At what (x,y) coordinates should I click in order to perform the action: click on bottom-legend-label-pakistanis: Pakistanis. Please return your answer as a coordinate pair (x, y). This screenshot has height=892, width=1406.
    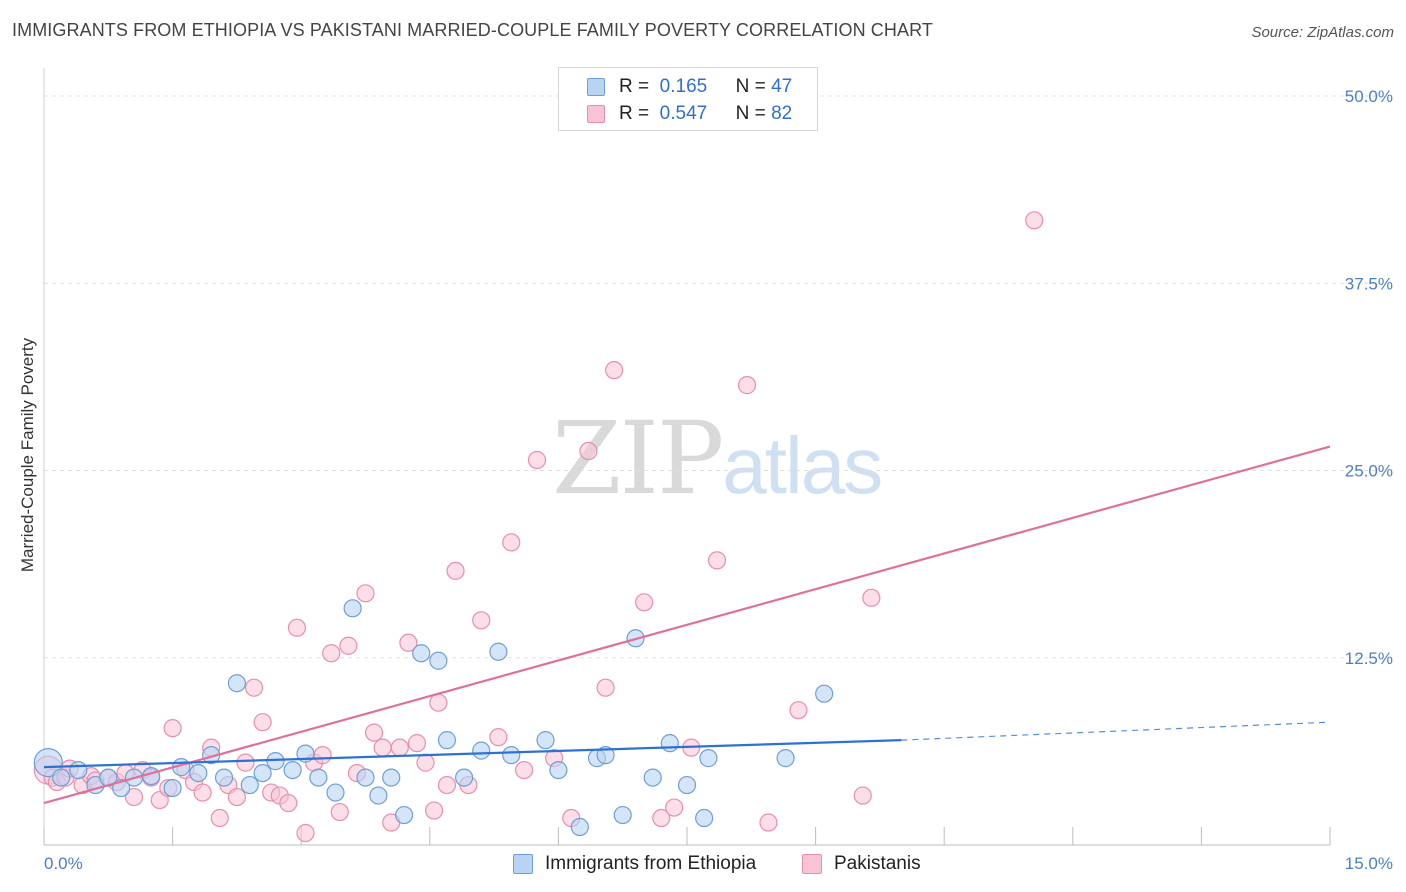
    Looking at the image, I should click on (877, 863).